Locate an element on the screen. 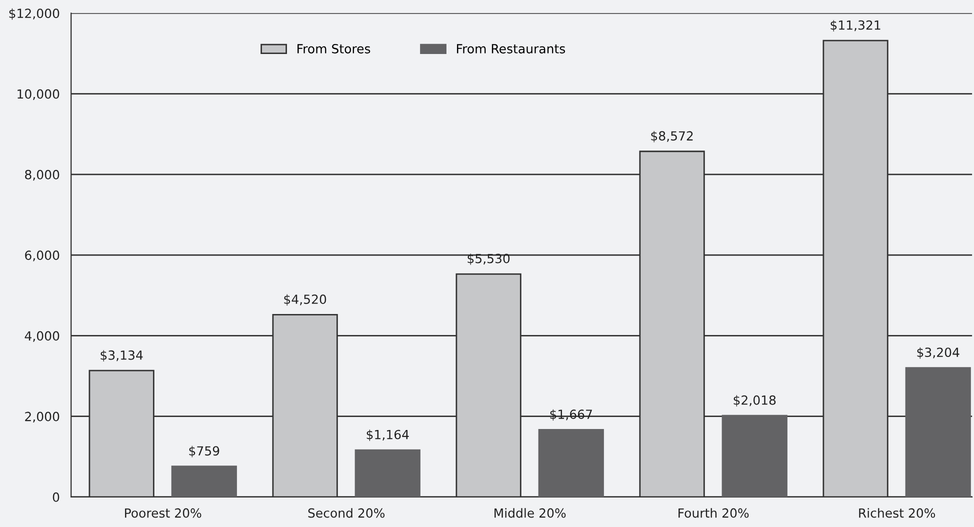 This screenshot has width=974, height=527. data-label: $11,321 is located at coordinates (855, 26).